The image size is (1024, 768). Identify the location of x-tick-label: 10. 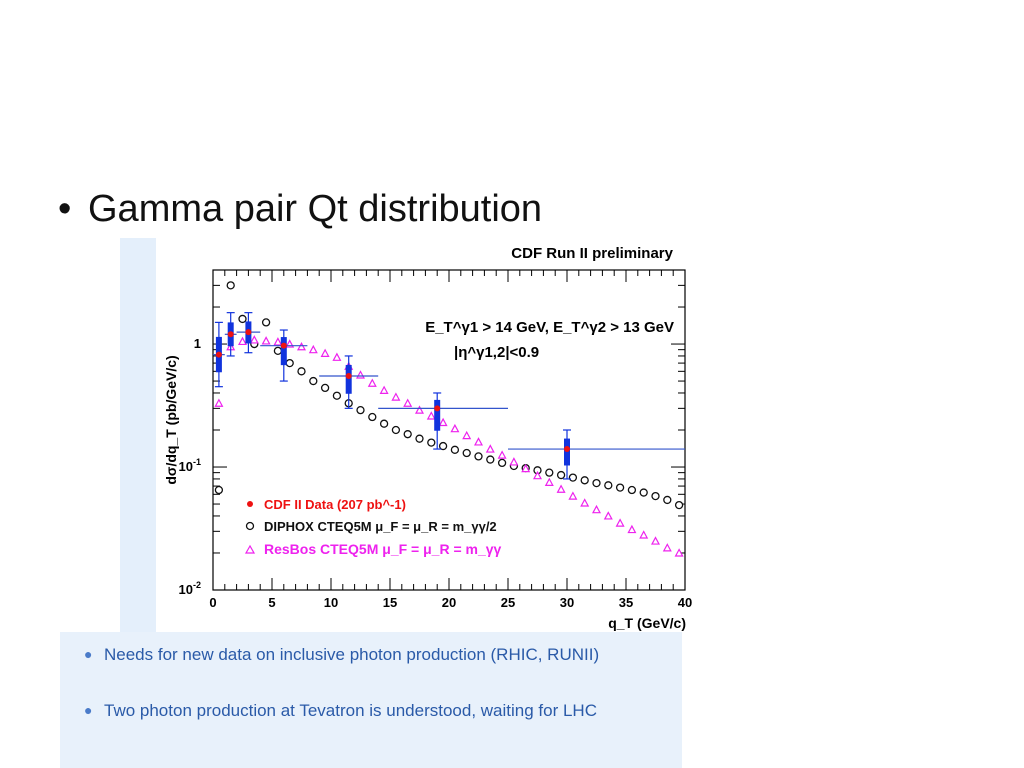
(331, 602).